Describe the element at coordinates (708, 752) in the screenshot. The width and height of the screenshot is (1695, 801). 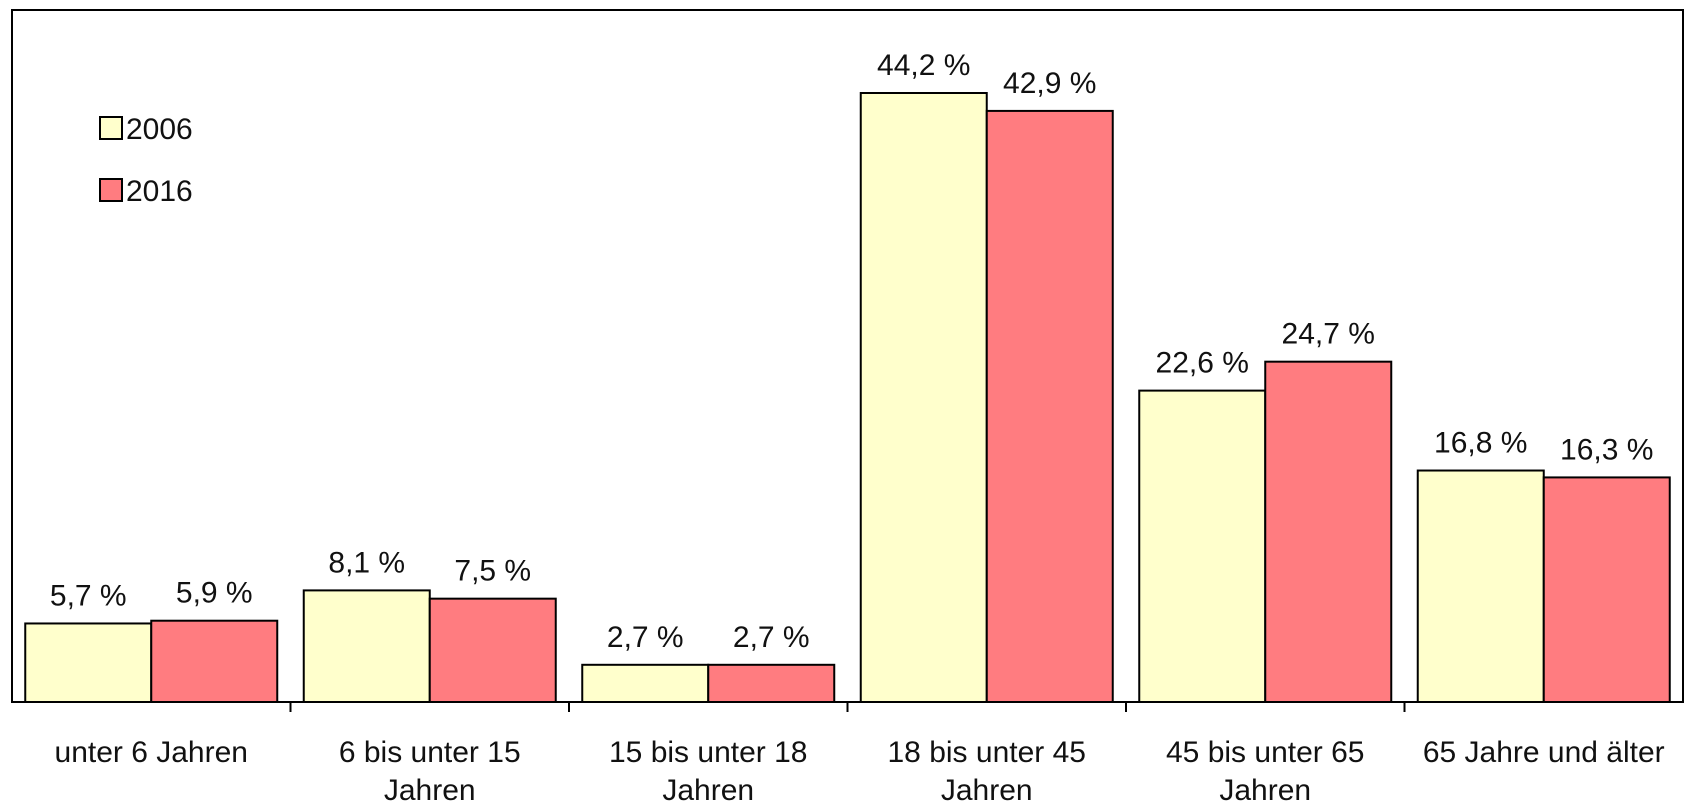
I see `category-label: 15 bis unter 18` at that location.